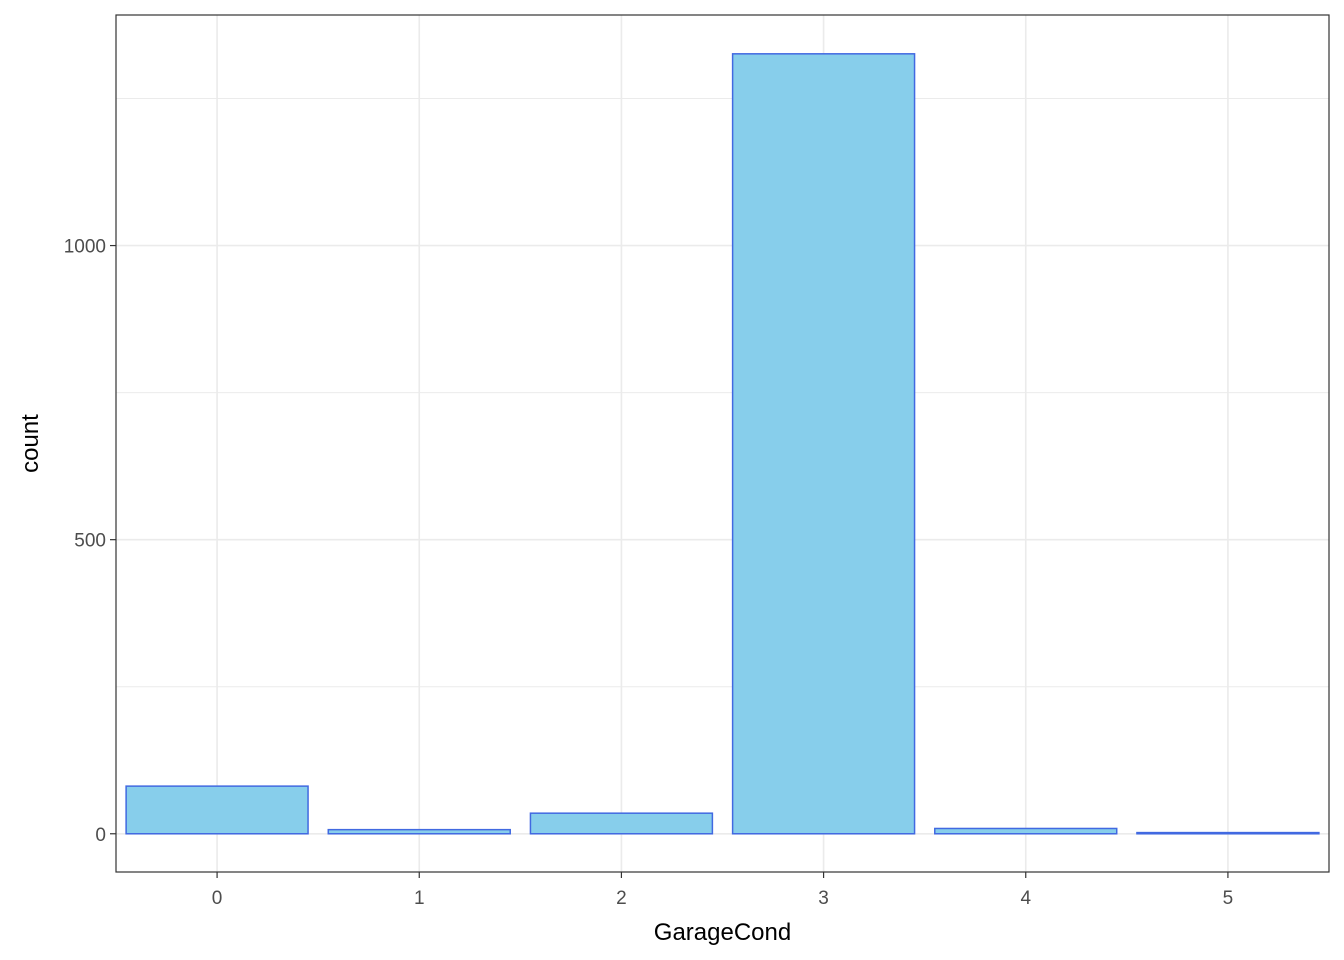 The image size is (1344, 960). What do you see at coordinates (722, 890) in the screenshot?
I see `x-axis: 0 1 2 3 4 5` at bounding box center [722, 890].